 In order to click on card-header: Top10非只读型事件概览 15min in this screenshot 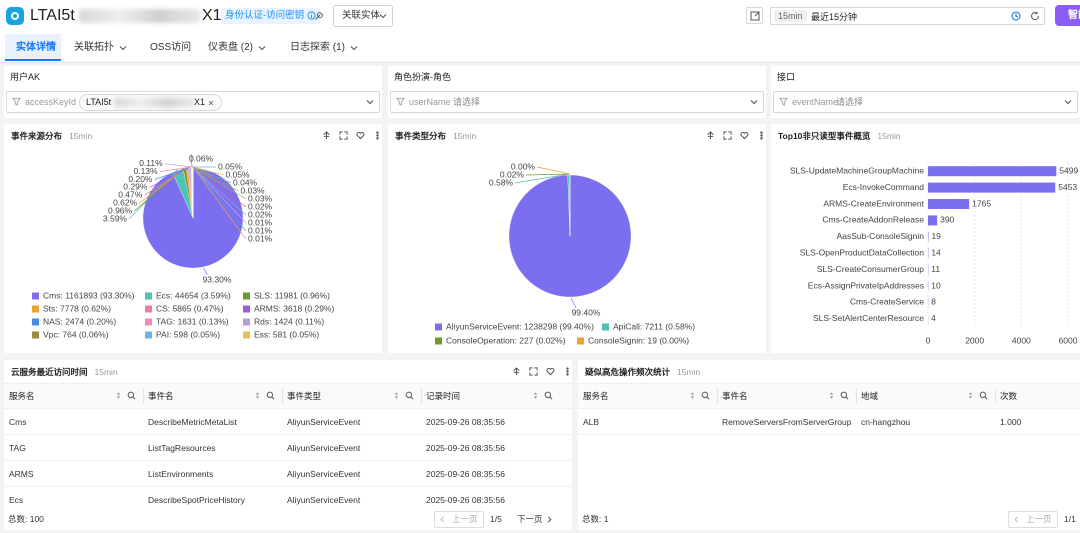, I will do `click(839, 136)`.